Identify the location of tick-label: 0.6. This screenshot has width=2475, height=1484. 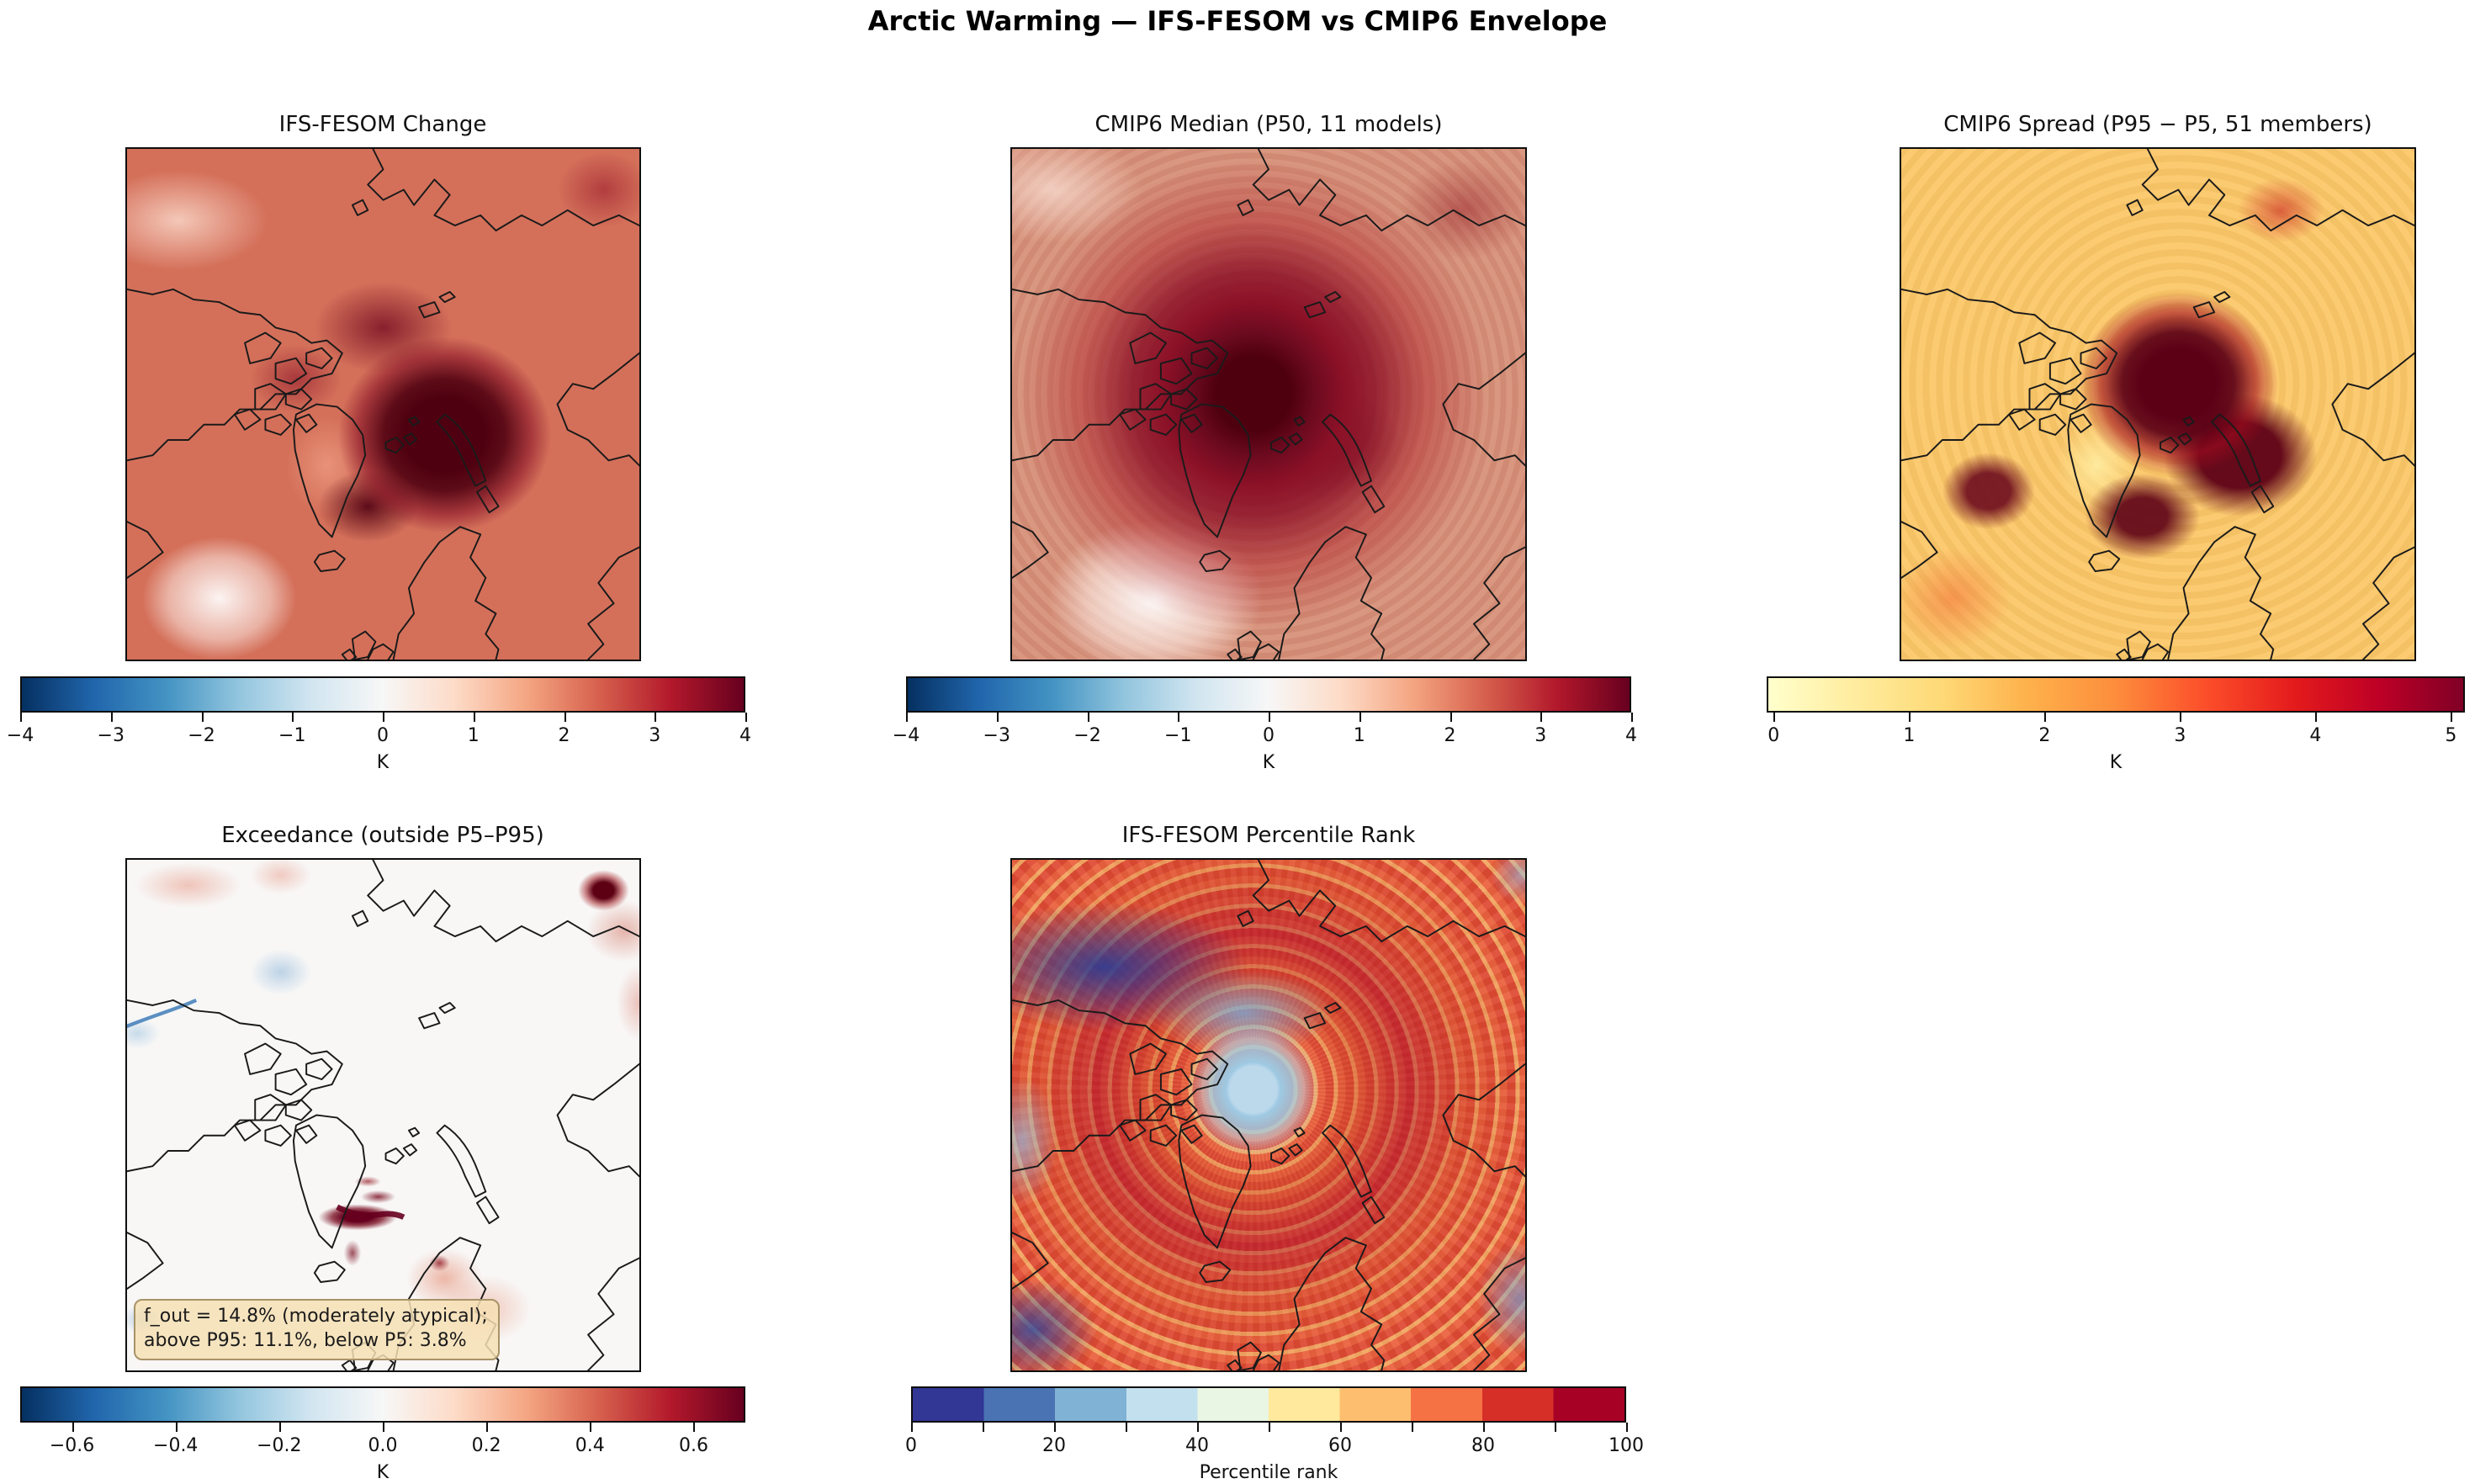
(693, 1445).